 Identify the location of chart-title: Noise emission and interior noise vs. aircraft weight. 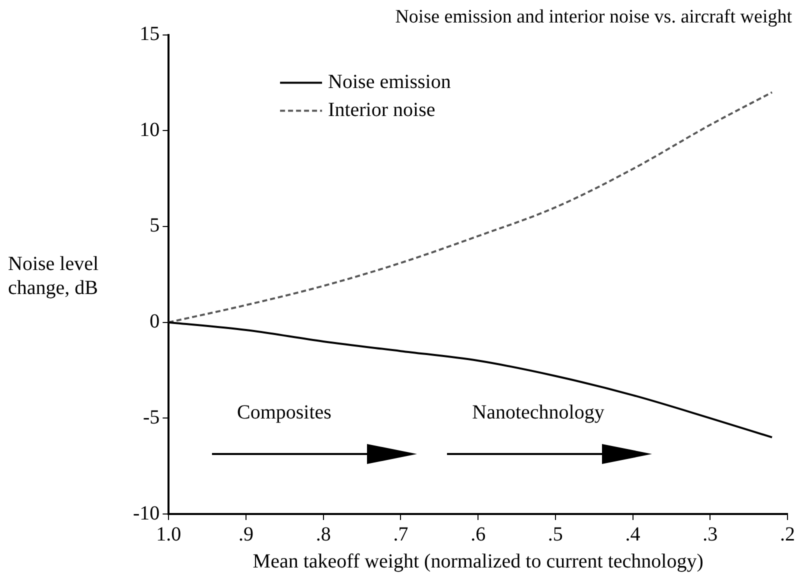
(594, 17).